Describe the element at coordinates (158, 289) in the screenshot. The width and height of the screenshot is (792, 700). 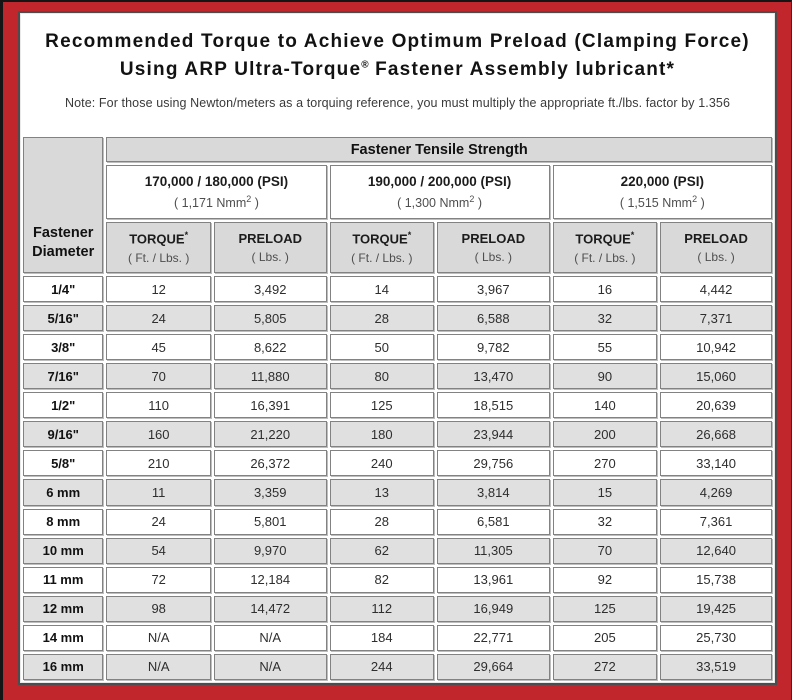
I see `torque-value-cell: 12` at that location.